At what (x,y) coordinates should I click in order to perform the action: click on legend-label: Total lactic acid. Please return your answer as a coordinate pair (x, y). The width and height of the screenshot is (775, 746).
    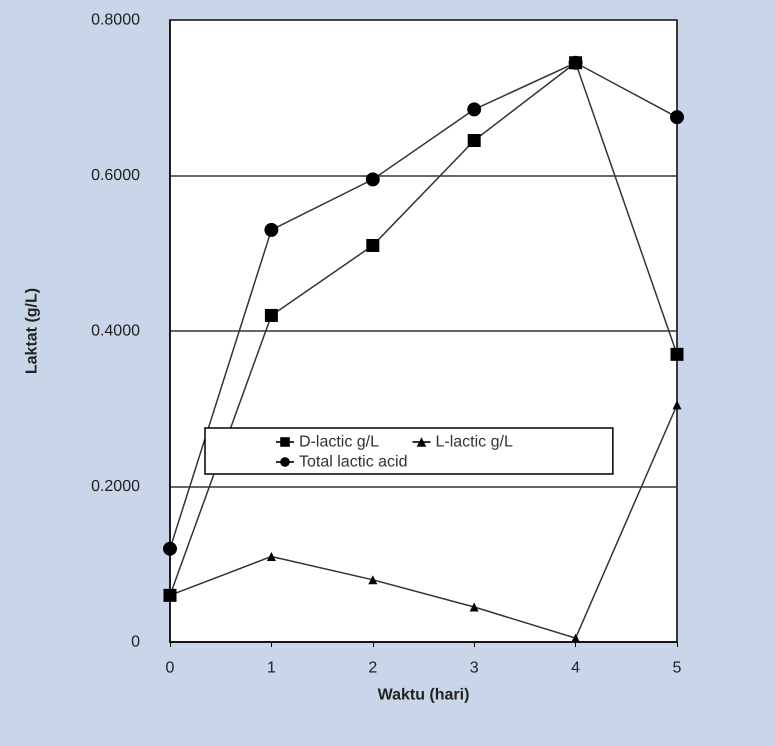
    Looking at the image, I should click on (353, 462).